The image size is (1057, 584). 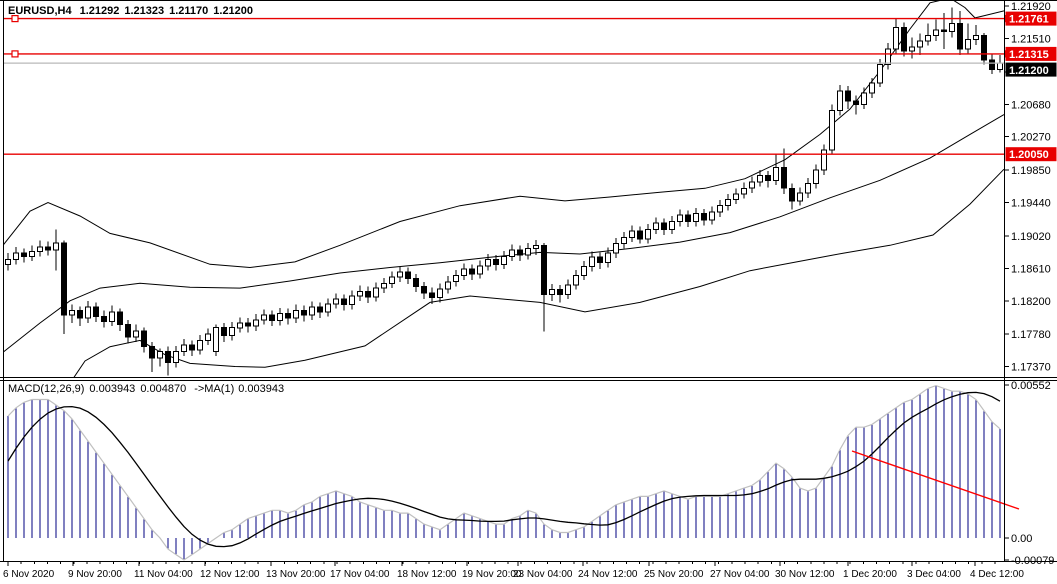 I want to click on level-price-box-3: 1.20050, so click(x=1031, y=154).